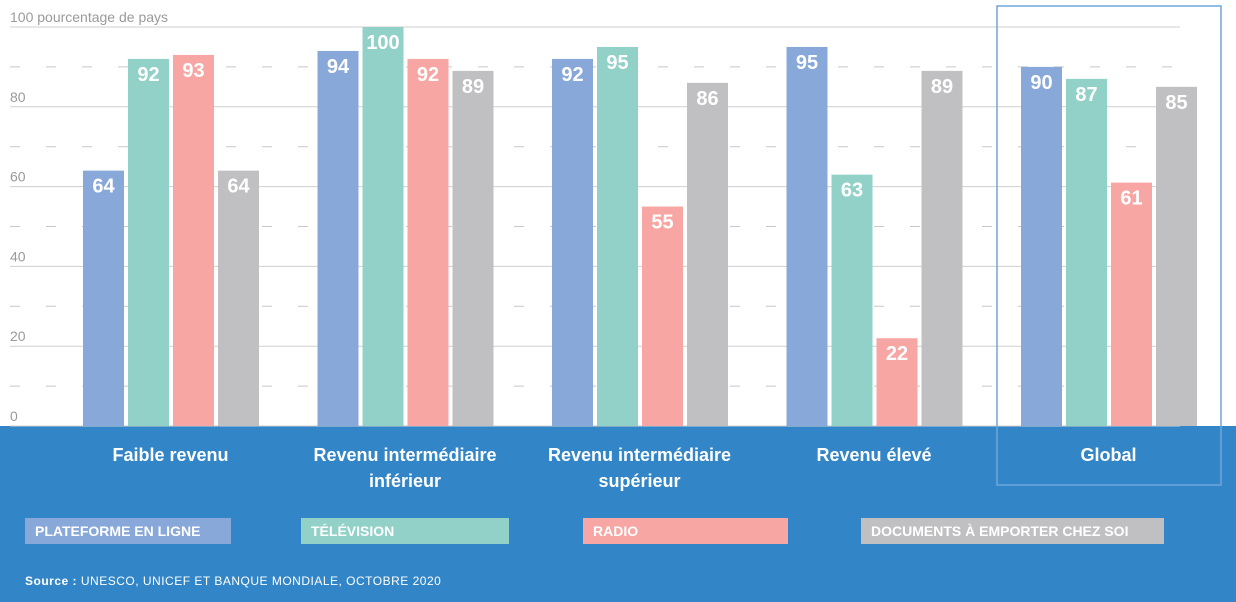 The width and height of the screenshot is (1236, 602). What do you see at coordinates (170, 455) in the screenshot?
I see `x-tick-label: Faible revenu` at bounding box center [170, 455].